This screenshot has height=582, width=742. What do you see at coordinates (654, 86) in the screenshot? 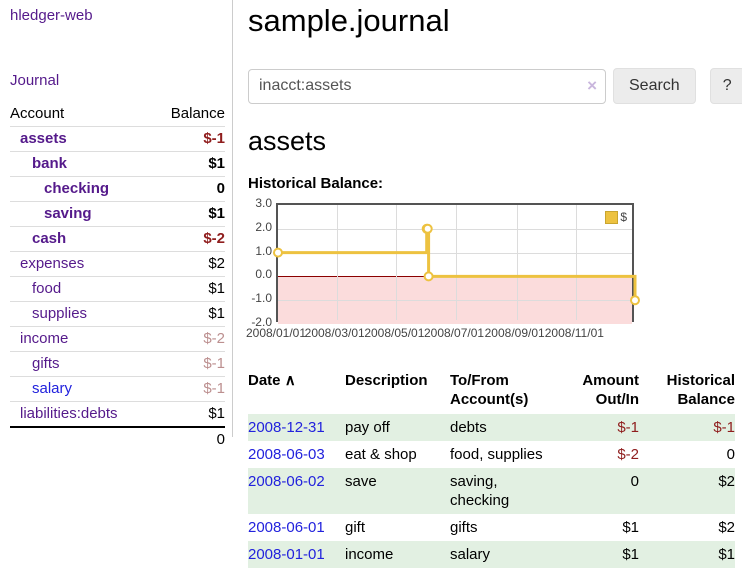
I see `search-button: Search` at bounding box center [654, 86].